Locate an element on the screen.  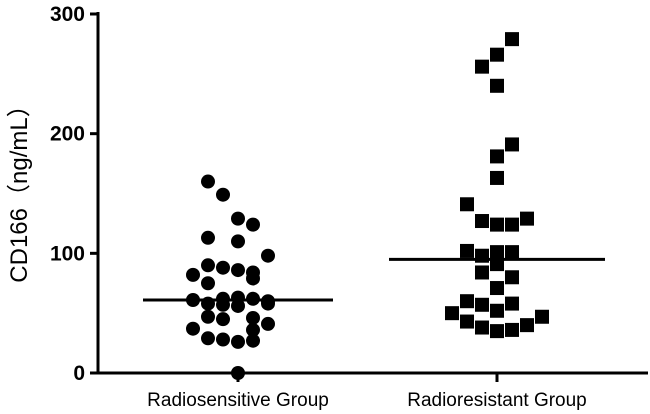
y-tick-label: 300 is located at coordinates (67, 14).